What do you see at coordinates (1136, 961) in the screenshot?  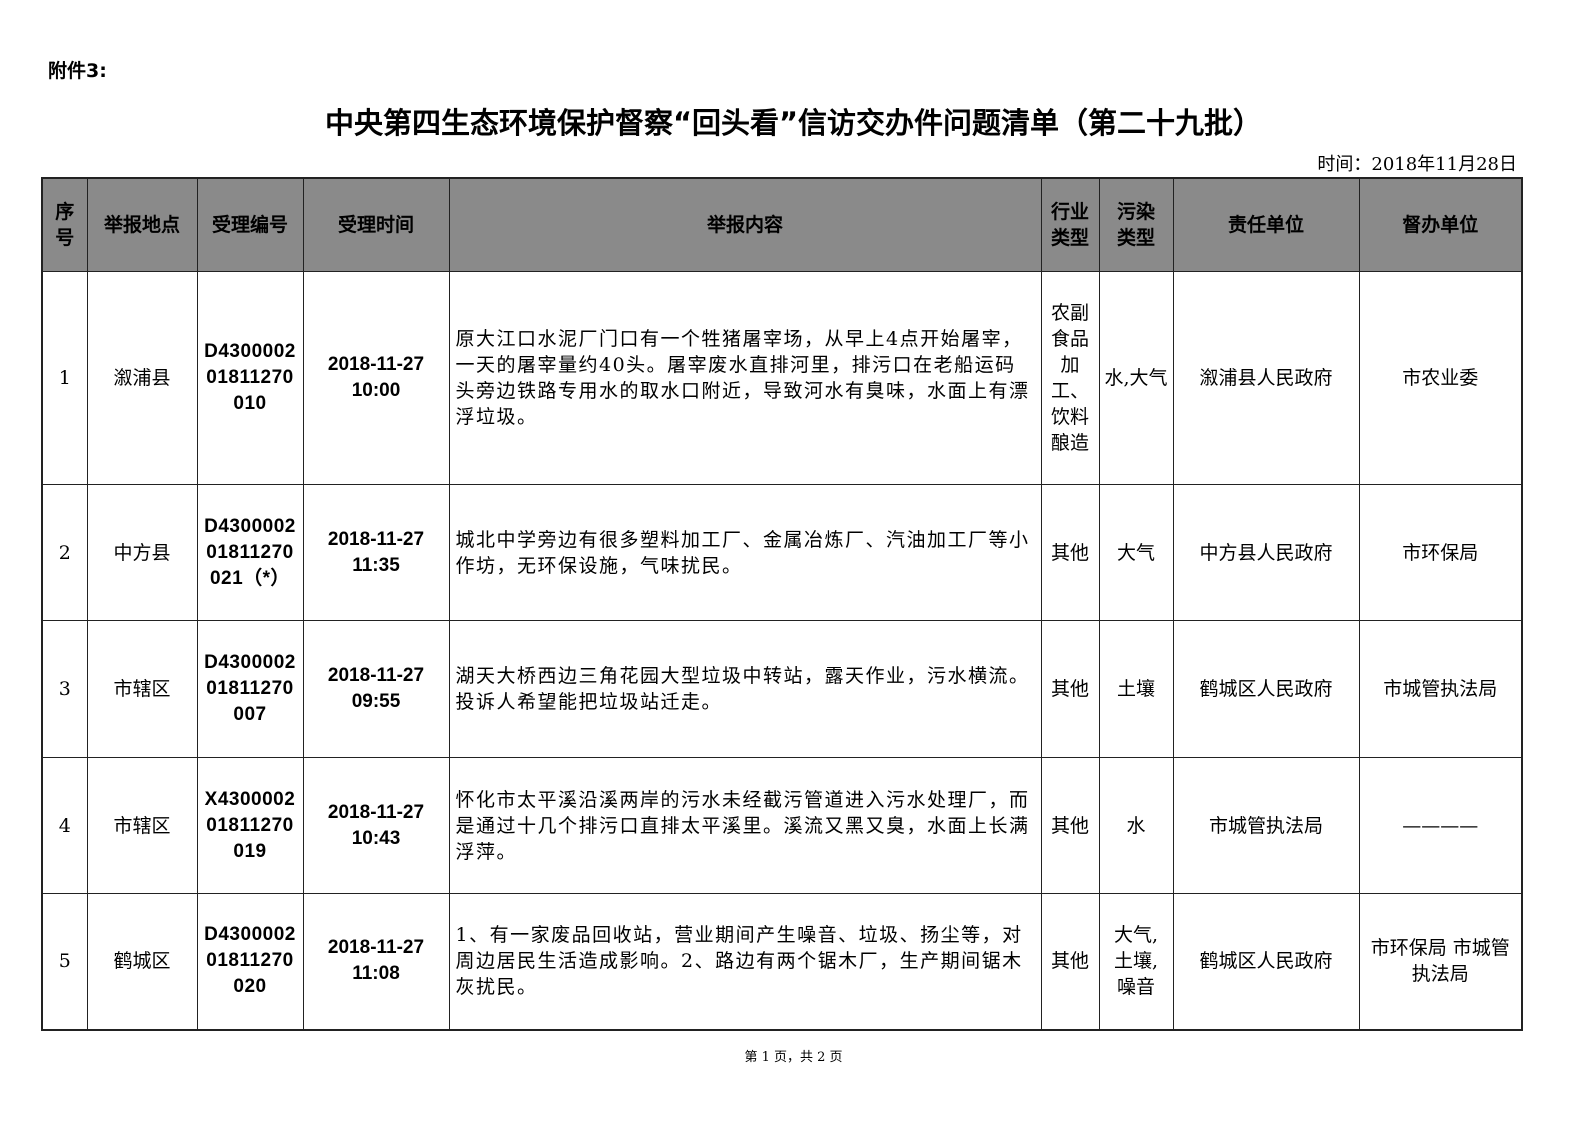 I see `pollution-type: 大气,土壤,噪音` at bounding box center [1136, 961].